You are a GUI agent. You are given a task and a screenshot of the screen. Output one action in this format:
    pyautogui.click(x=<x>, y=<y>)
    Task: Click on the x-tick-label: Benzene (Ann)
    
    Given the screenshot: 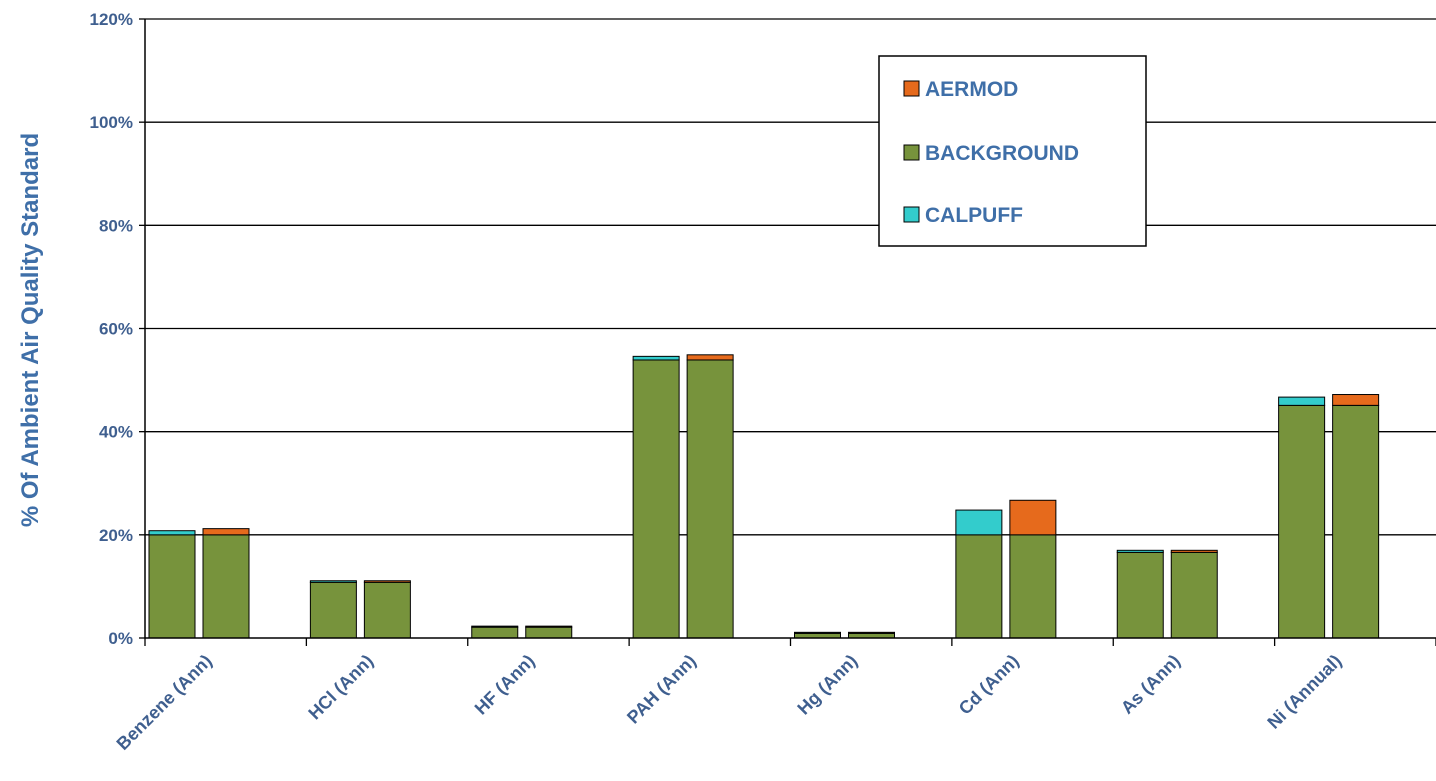 What is the action you would take?
    pyautogui.click(x=164, y=702)
    